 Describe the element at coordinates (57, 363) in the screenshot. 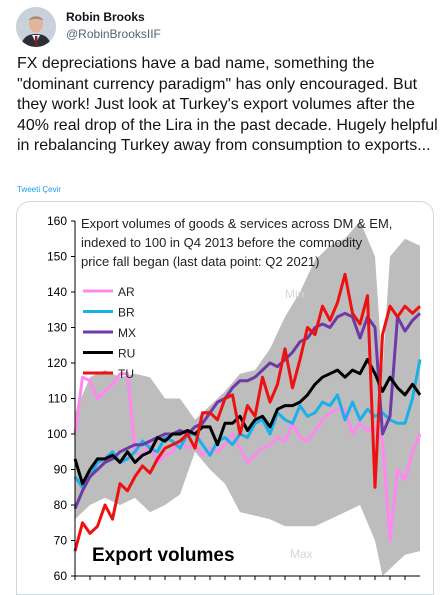

I see `y-tick-label: 120` at that location.